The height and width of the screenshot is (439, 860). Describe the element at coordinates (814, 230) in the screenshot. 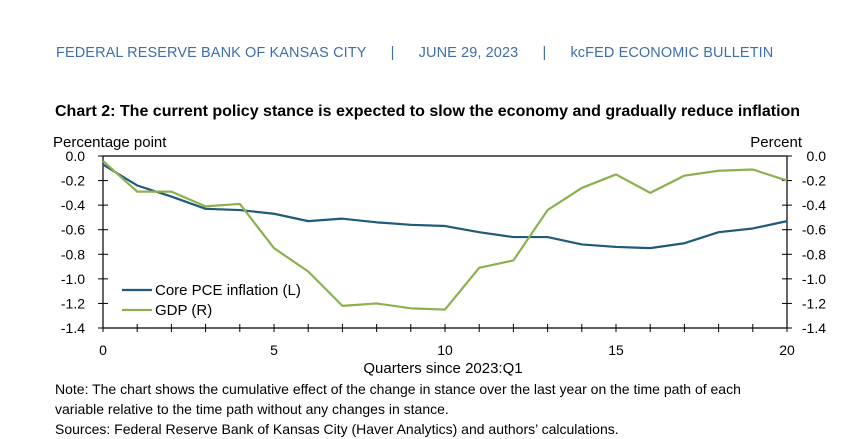

I see `y-tick-label-right: -0.6` at that location.